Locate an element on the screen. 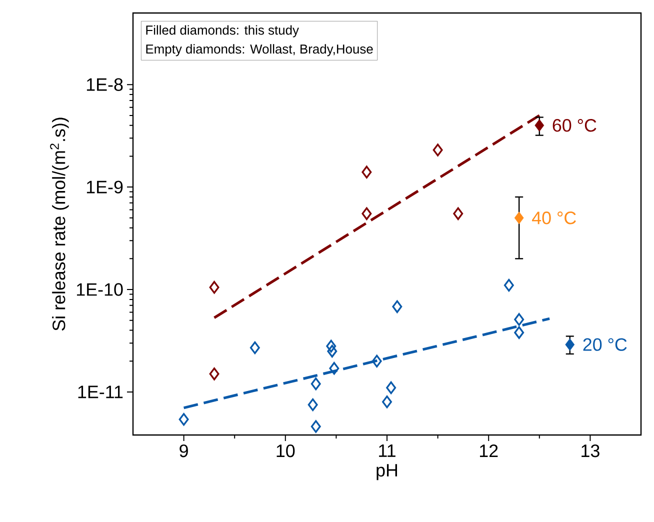  y-axis-title: Si release rate (mol/(m$^{2}$.s)) is located at coordinates (59, 224).